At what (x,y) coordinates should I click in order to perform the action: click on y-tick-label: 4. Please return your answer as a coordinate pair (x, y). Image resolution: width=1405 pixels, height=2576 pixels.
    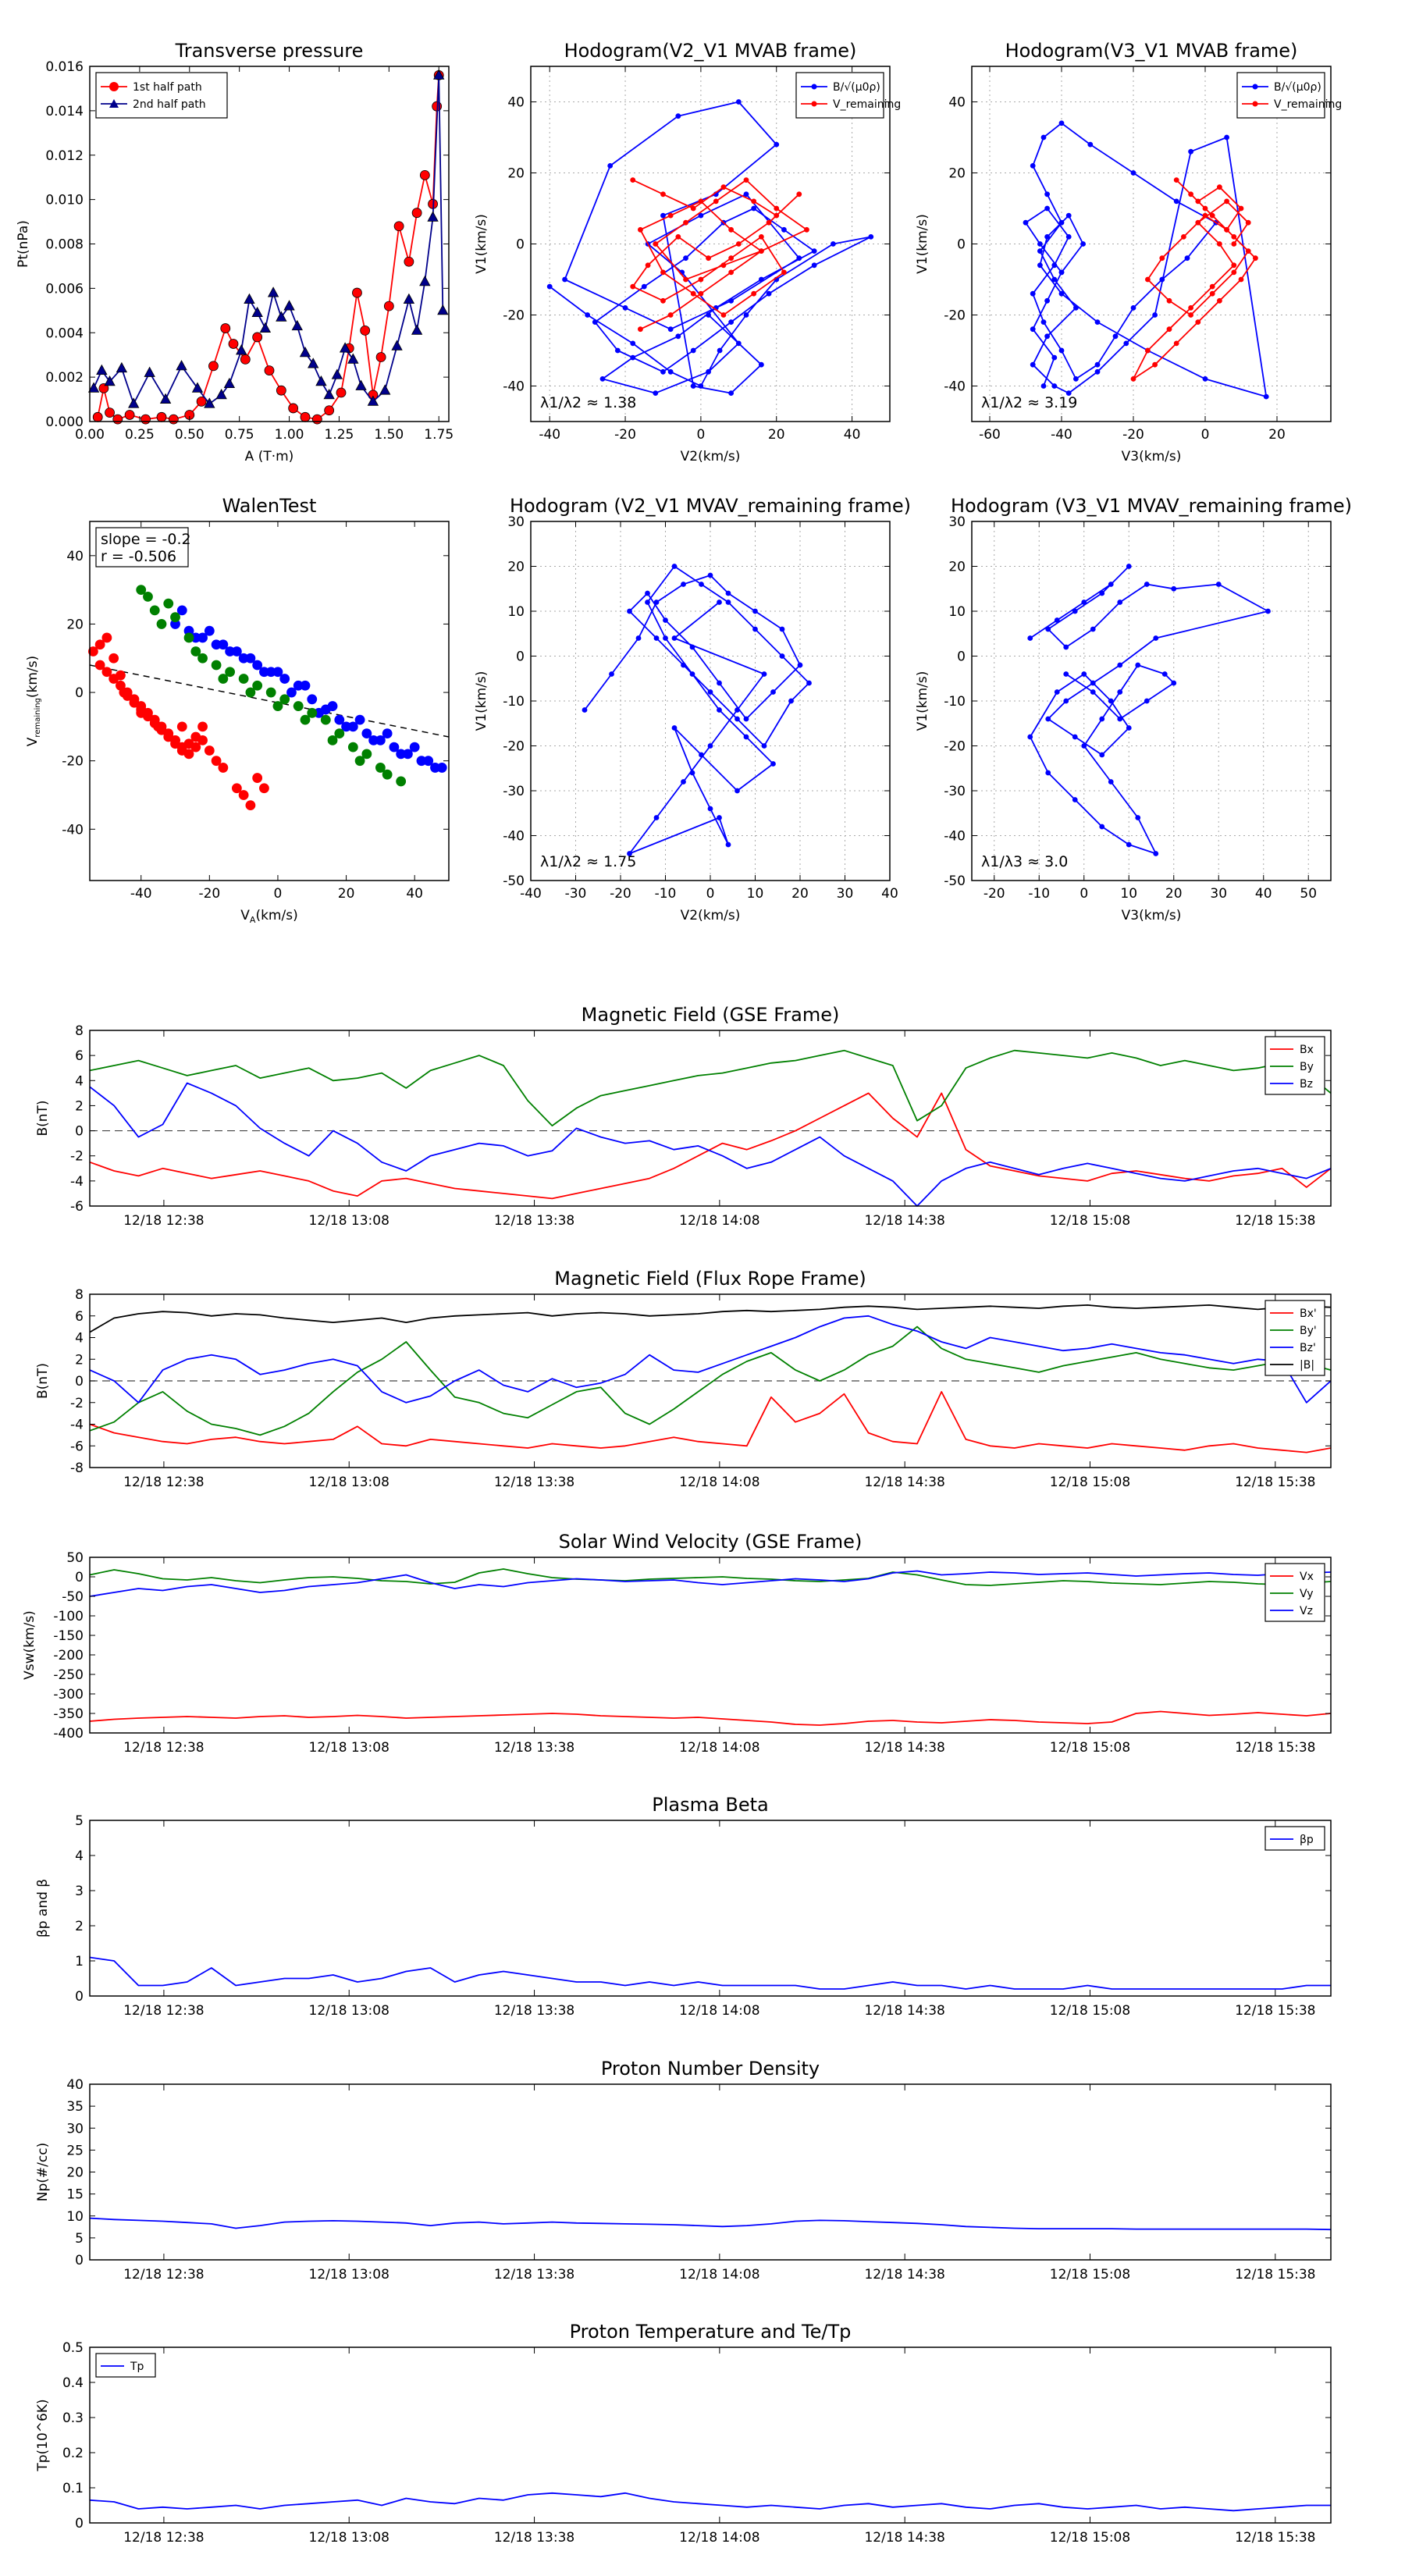
    Looking at the image, I should click on (80, 1856).